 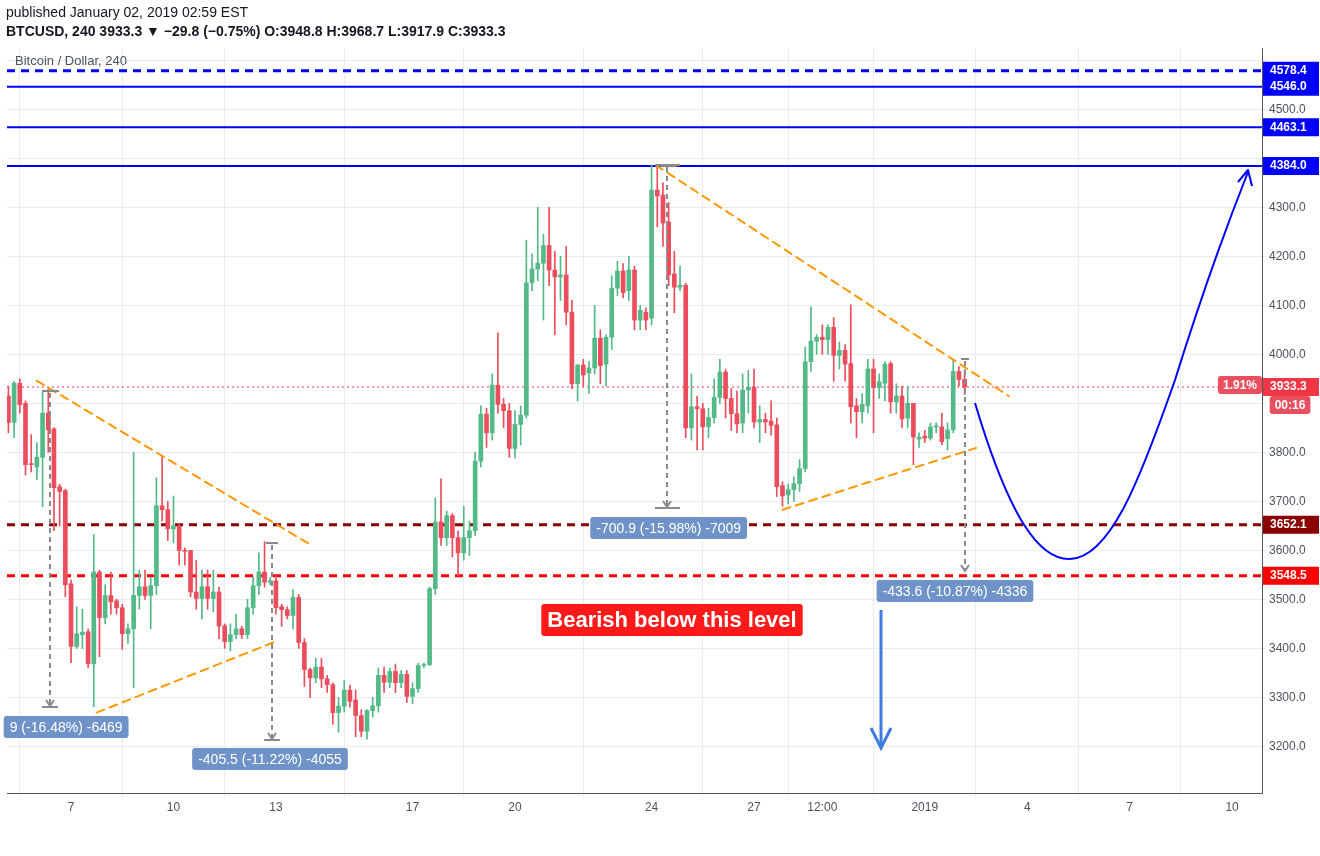 I want to click on chart-title: Bitcoin / Dollar, 240, so click(x=71, y=60).